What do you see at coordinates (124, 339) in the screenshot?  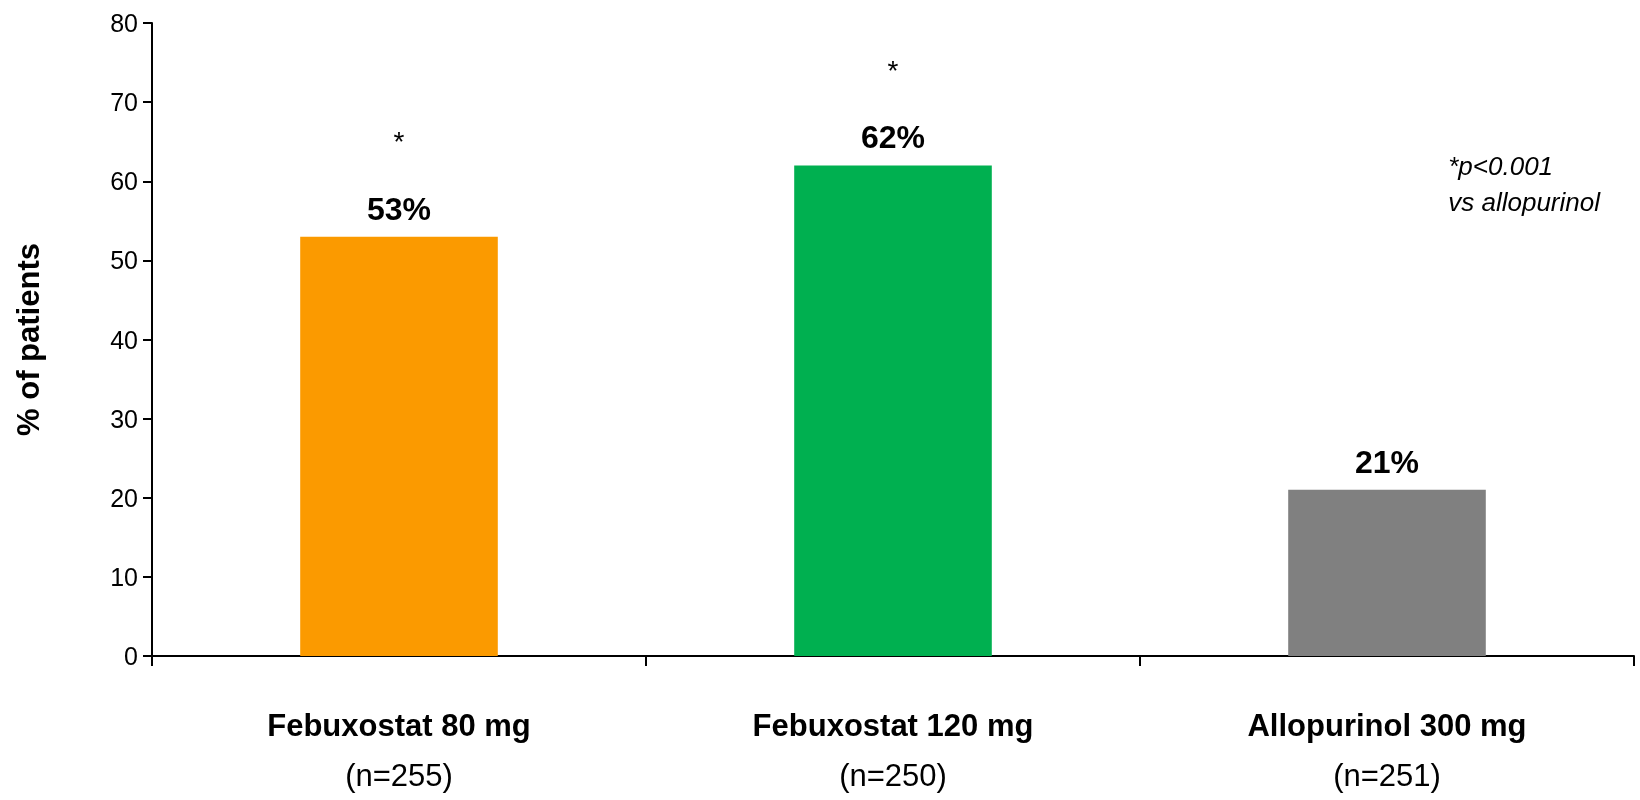 I see `y-tick-label: 40` at bounding box center [124, 339].